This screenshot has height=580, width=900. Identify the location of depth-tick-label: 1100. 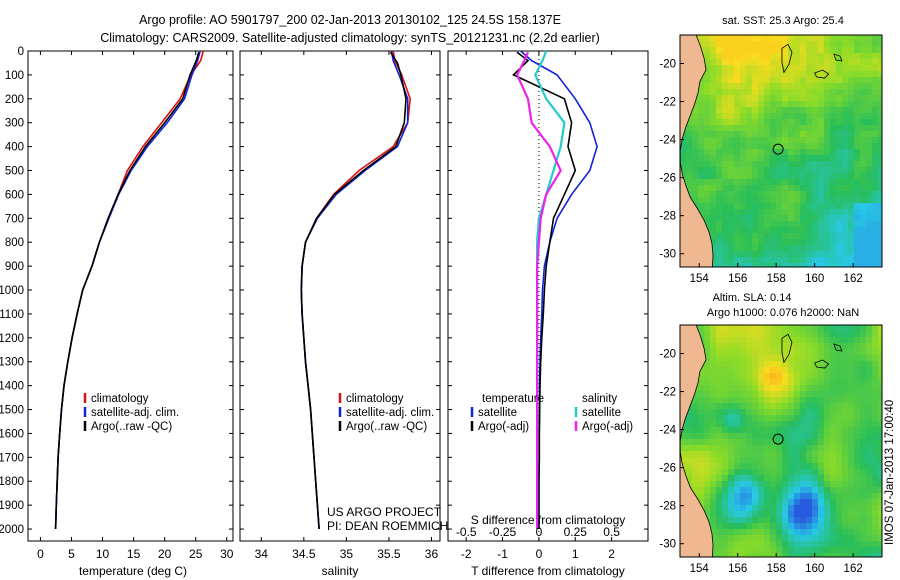
(12, 315).